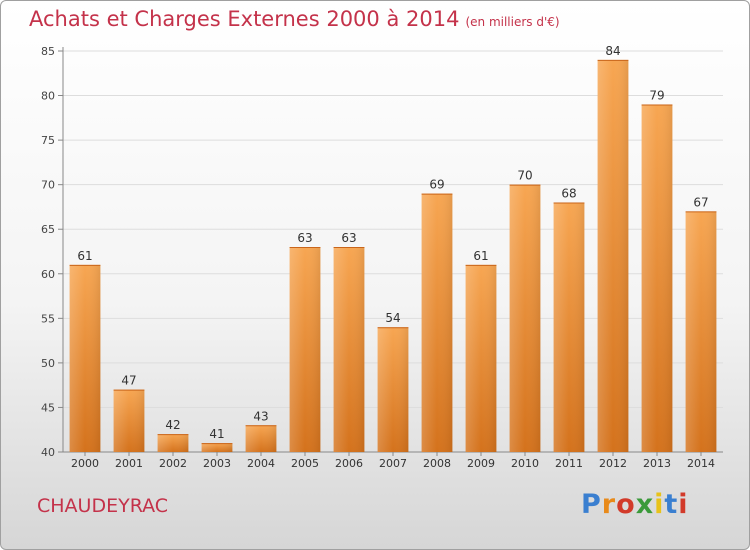 The width and height of the screenshot is (750, 550). I want to click on data-label: 70, so click(524, 176).